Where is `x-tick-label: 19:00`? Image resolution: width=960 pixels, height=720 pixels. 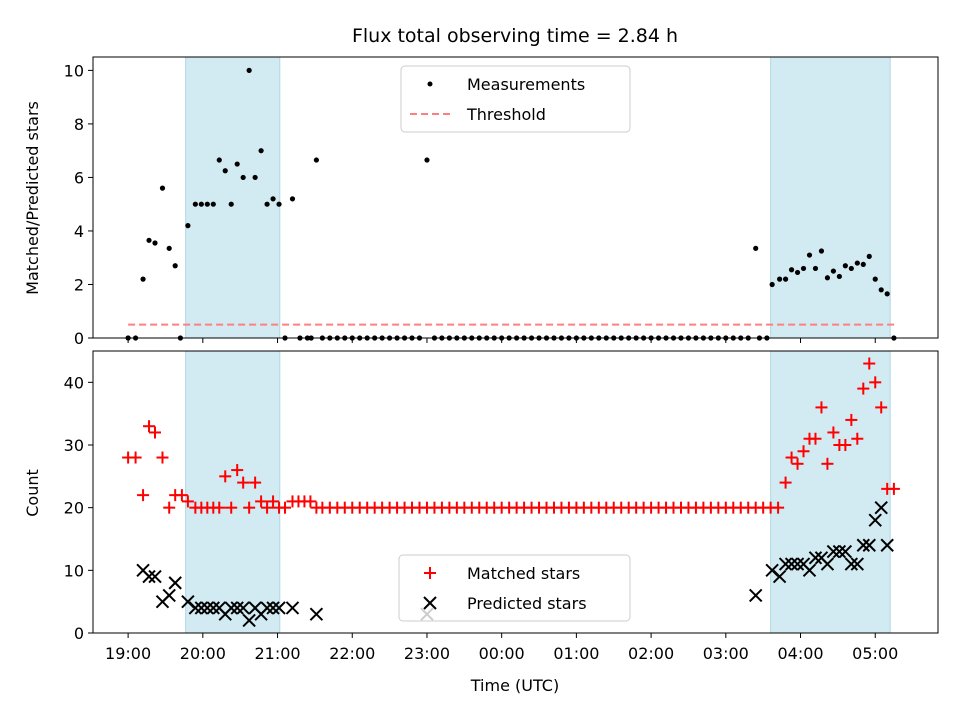
x-tick-label: 19:00 is located at coordinates (128, 653).